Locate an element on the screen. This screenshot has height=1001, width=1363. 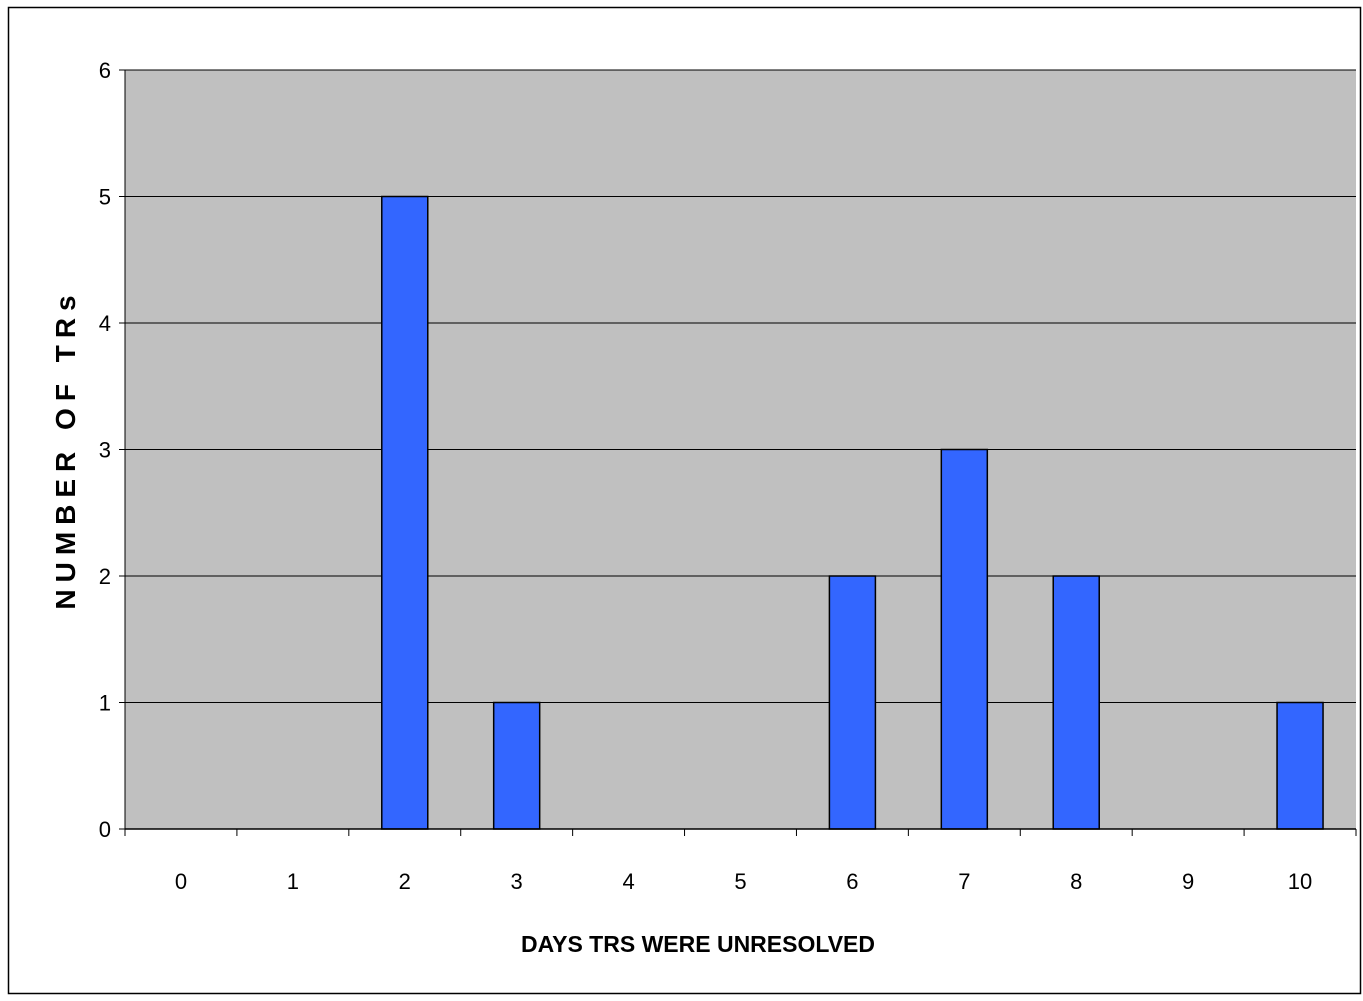
y-tick-label: 1 is located at coordinates (105, 703).